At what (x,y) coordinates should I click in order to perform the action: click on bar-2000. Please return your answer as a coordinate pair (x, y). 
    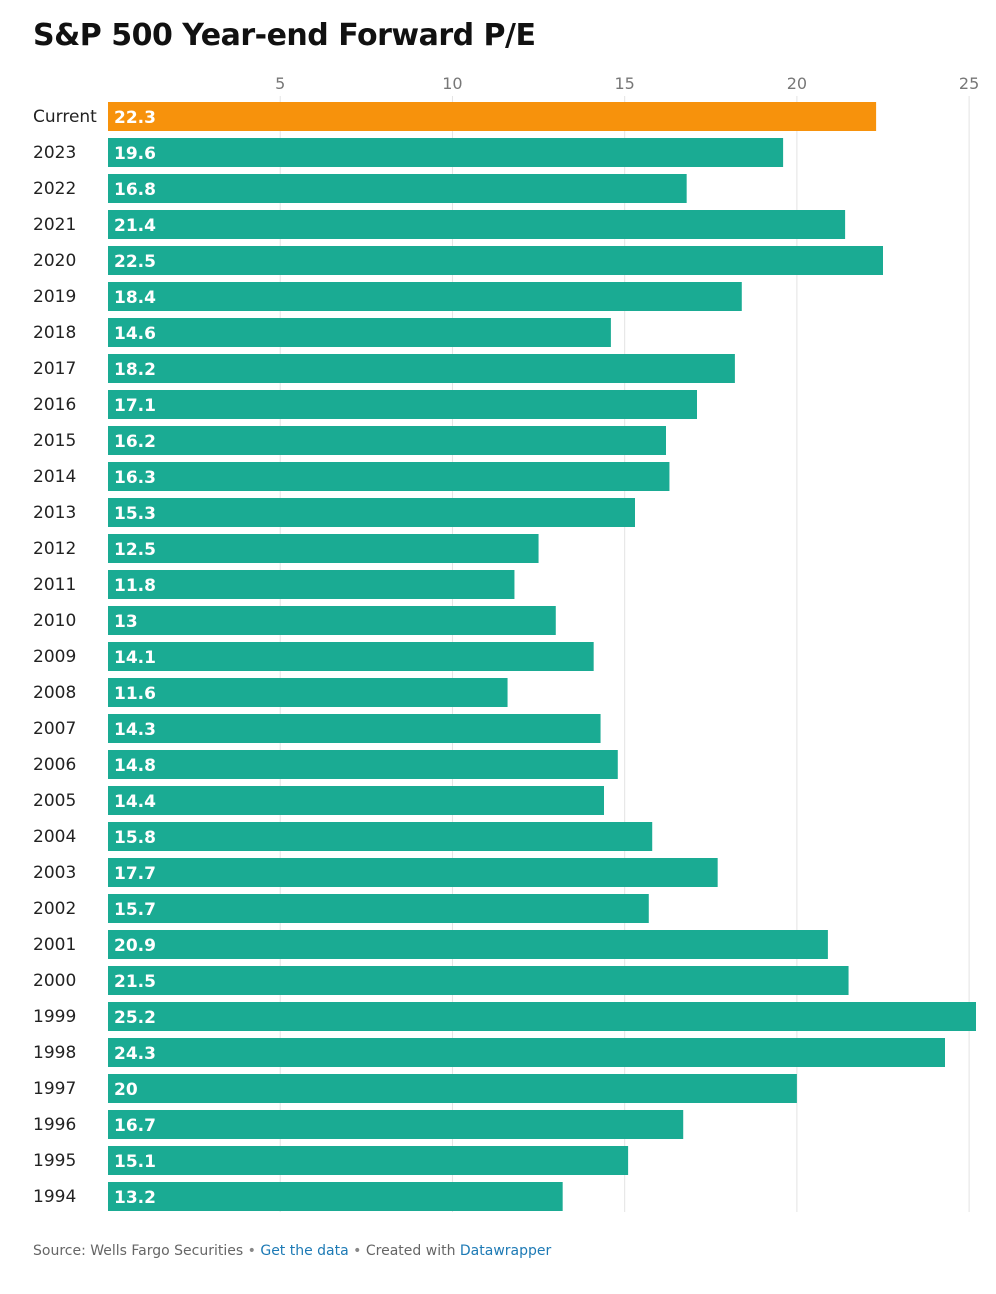
    Looking at the image, I should click on (478, 980).